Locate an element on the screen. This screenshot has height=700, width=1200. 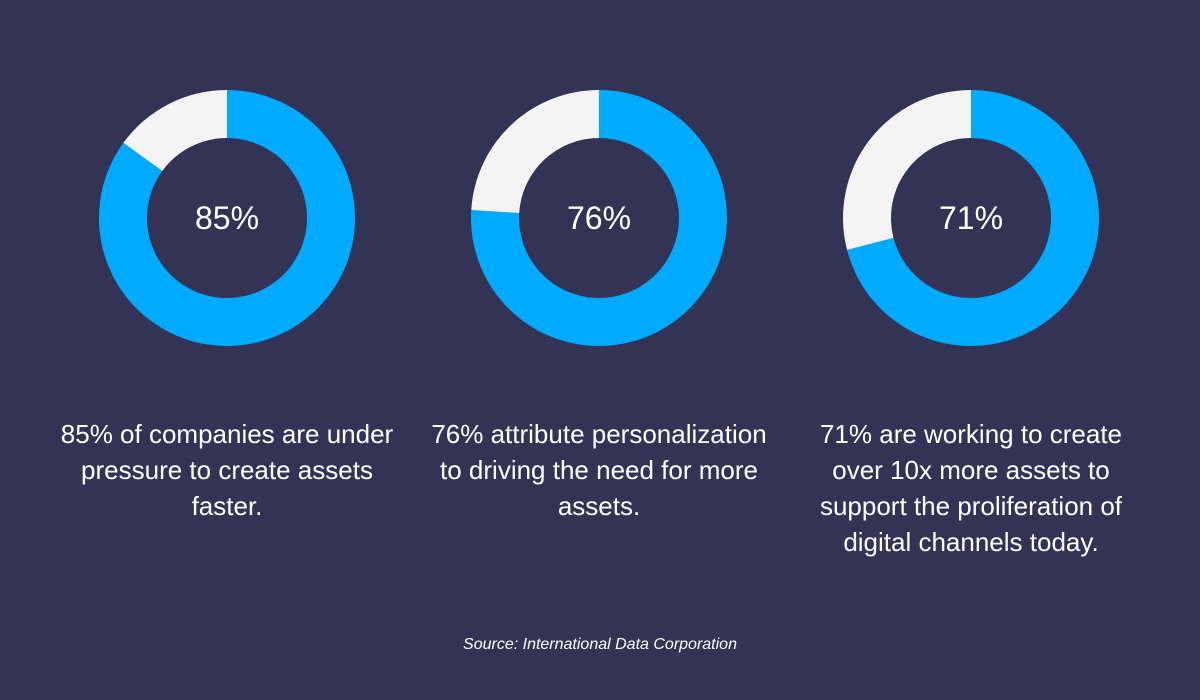
donut-center-label: 85% is located at coordinates (227, 218).